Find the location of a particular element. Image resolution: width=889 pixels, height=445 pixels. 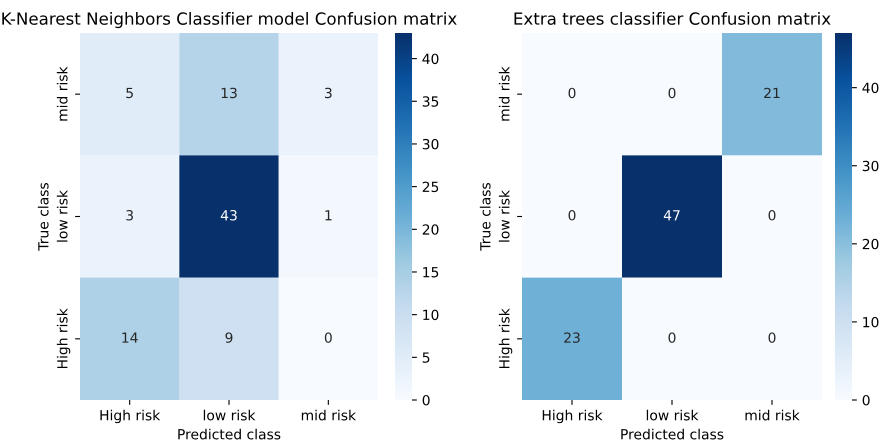

chart-title: K-Nearest Neighbors Classifier model Confusion matrix is located at coordinates (229, 20).